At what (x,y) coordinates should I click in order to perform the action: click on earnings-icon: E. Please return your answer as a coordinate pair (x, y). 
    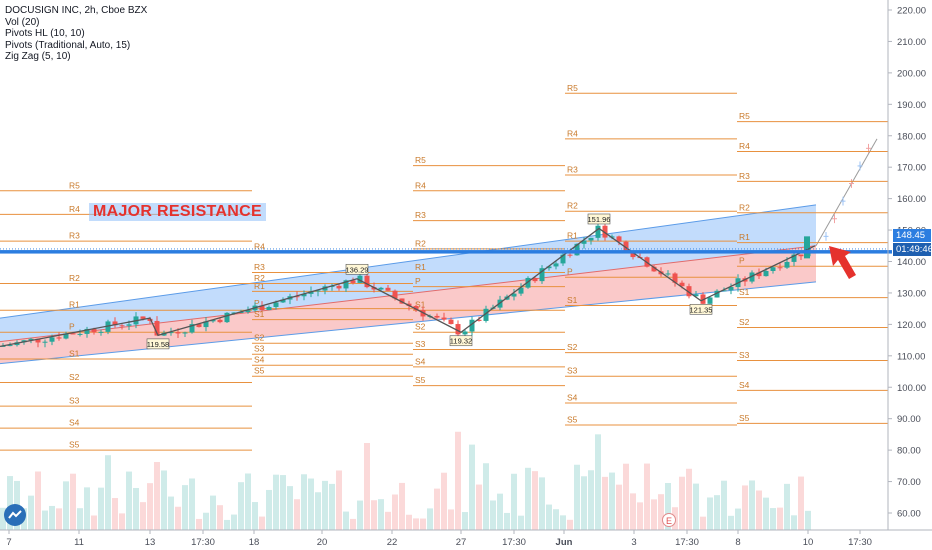
    Looking at the image, I should click on (669, 520).